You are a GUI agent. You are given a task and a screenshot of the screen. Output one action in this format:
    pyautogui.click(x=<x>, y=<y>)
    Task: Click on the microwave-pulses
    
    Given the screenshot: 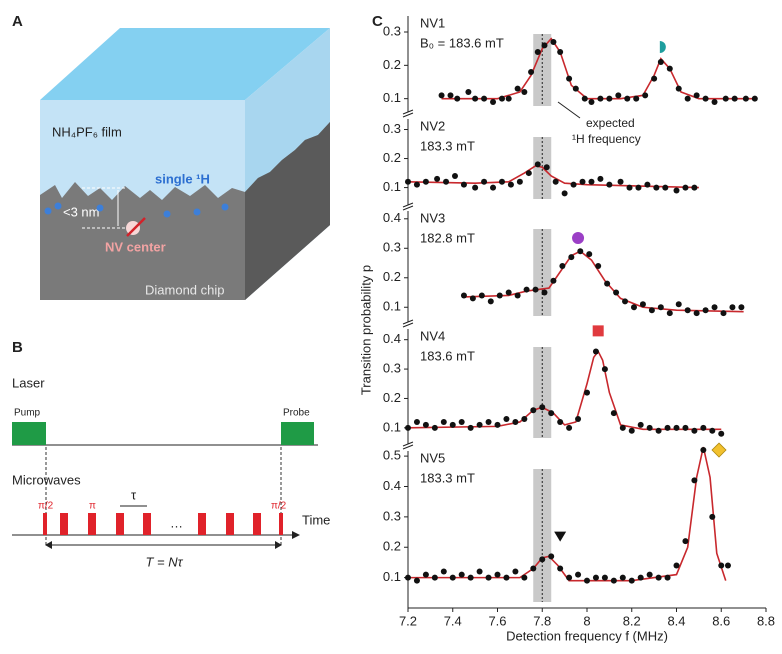 What is the action you would take?
    pyautogui.click(x=163, y=524)
    